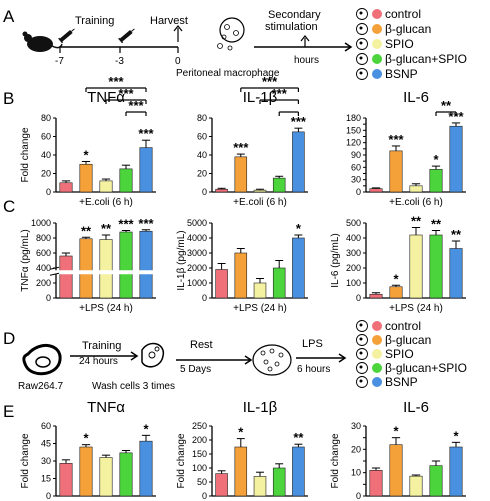 This screenshot has width=490, height=501. Describe the element at coordinates (42, 360) in the screenshot. I see `cell-icon-d` at that location.